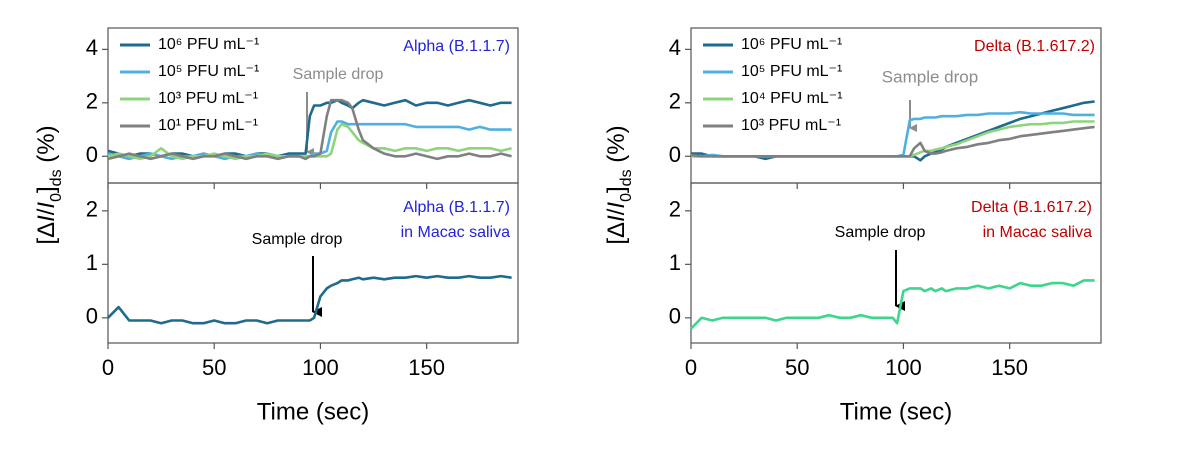 This screenshot has height=452, width=1189. What do you see at coordinates (208, 125) in the screenshot?
I see `legend-label: 10¹ PFU mL⁻¹` at bounding box center [208, 125].